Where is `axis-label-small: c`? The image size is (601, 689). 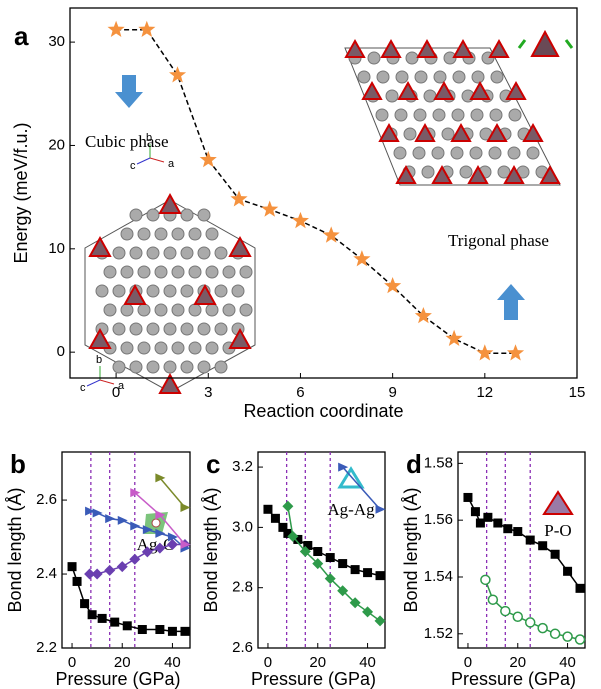 axis-label-small: c is located at coordinates (133, 166).